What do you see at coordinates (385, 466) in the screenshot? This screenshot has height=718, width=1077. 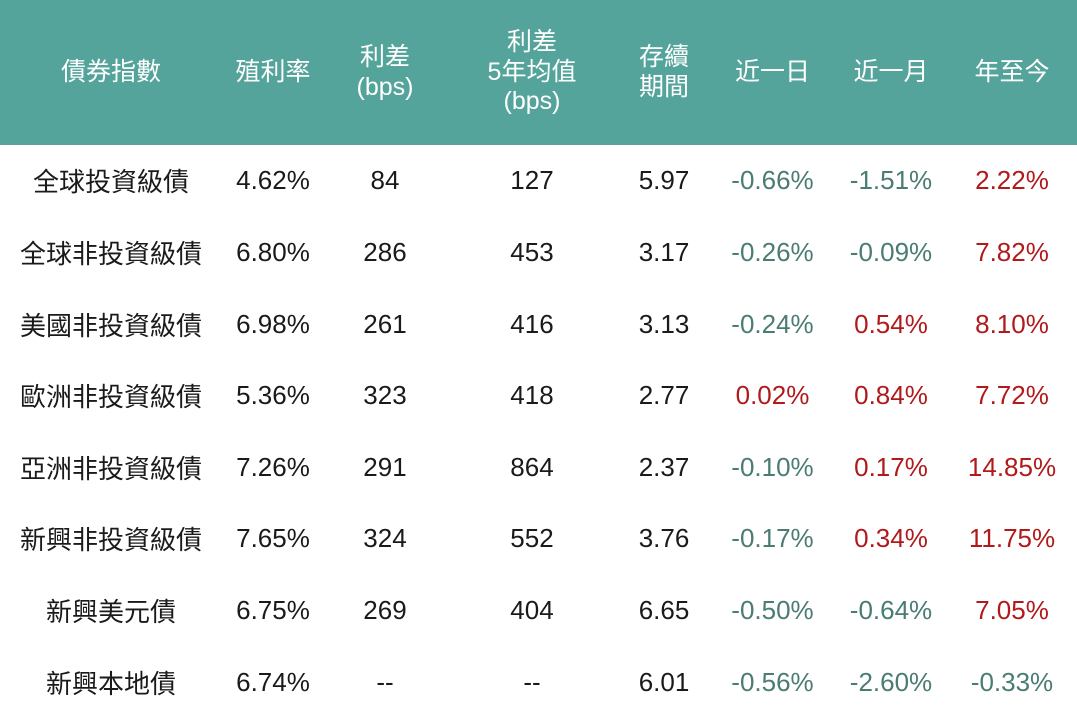 I see `cell-spread: 291` at bounding box center [385, 466].